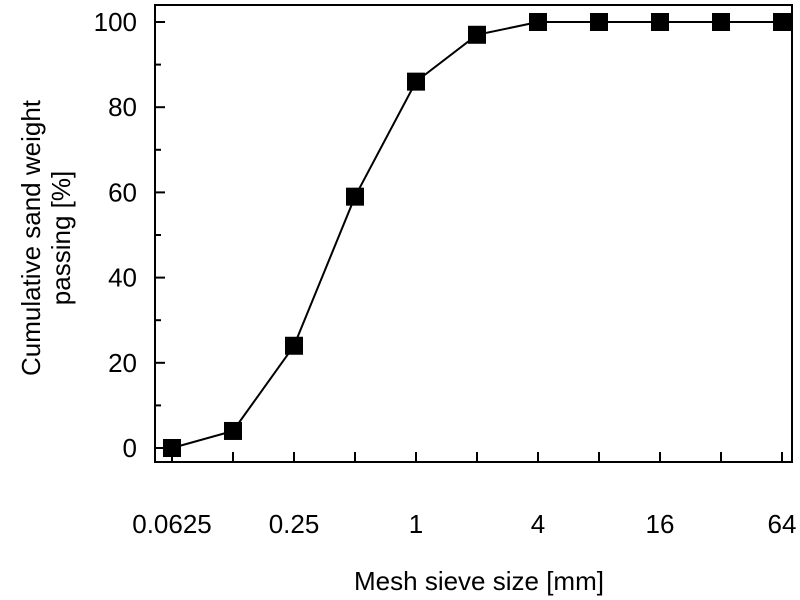  What do you see at coordinates (31, 237) in the screenshot?
I see `y-axis-title-line-1: Cumulative sand weight` at bounding box center [31, 237].